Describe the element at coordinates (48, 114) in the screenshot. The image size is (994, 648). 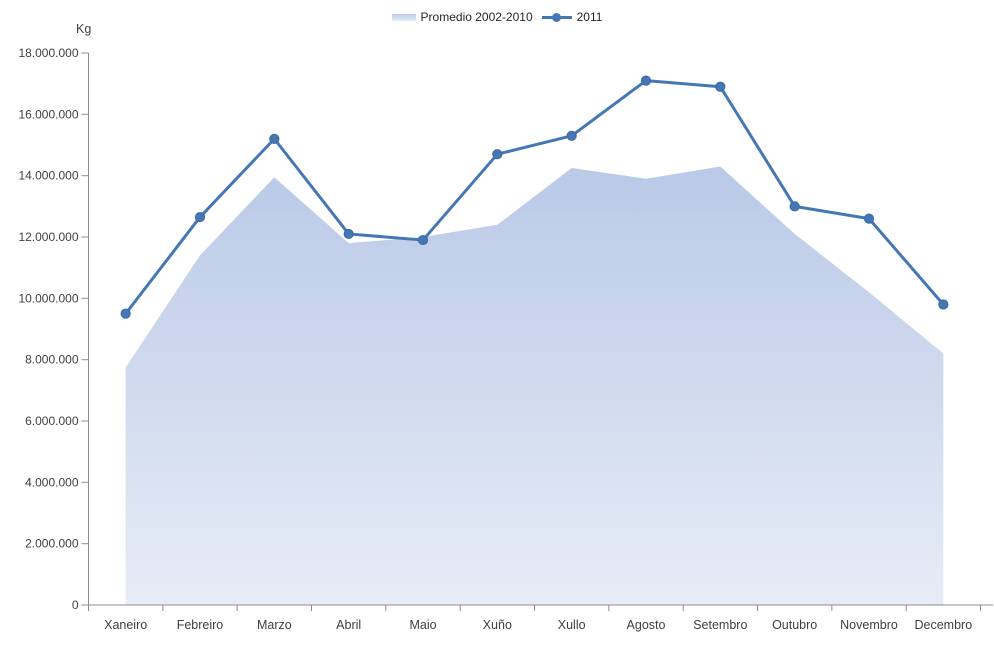
I see `y-axis-tick-label: 16.000.000` at that location.